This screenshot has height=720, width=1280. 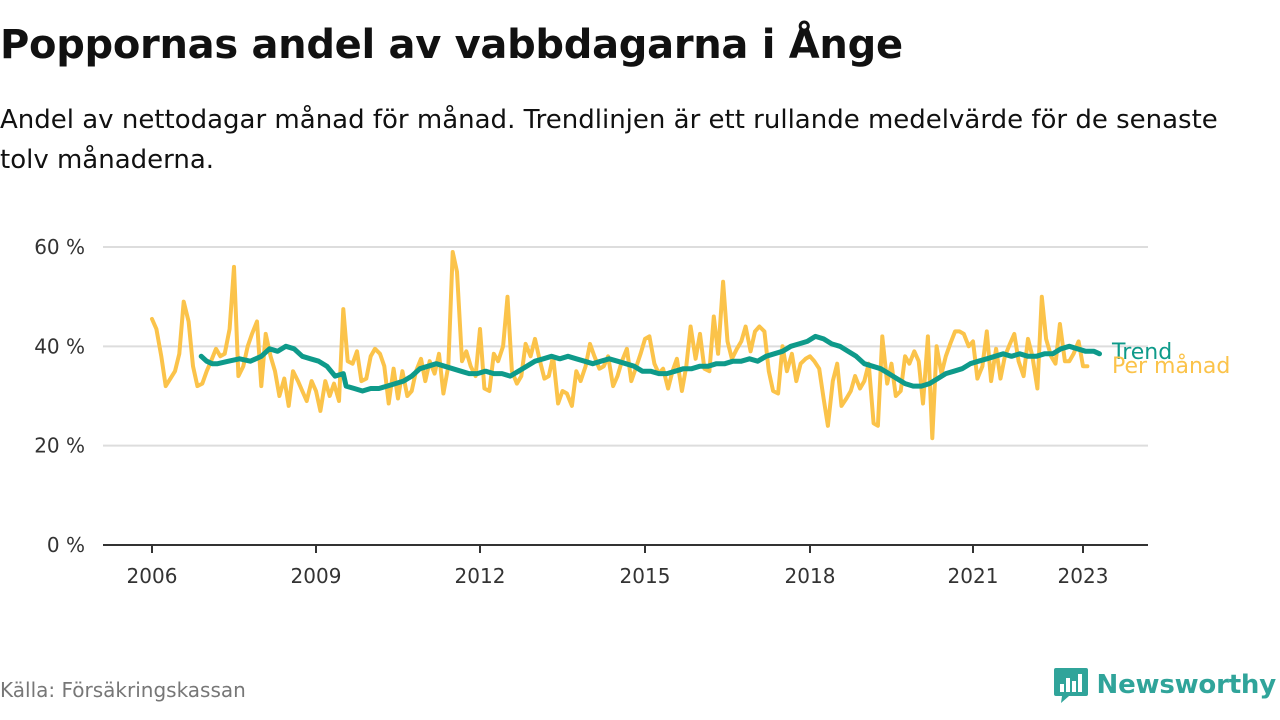 I want to click on x-axis-ticks: 2006 2009 2012 2015 2018 2021 2023, so click(x=618, y=566).